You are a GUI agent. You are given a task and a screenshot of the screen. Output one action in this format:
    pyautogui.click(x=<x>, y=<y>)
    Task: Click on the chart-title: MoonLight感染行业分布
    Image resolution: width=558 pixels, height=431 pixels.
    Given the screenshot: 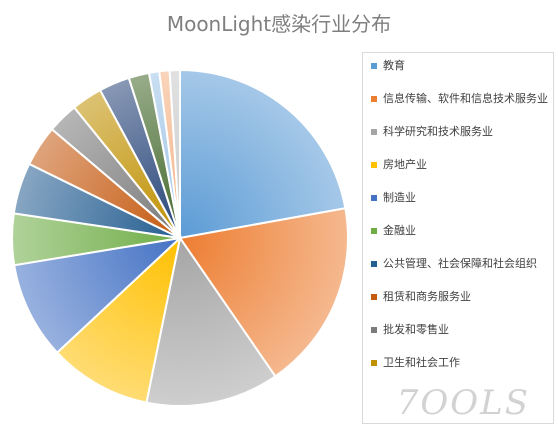 What is the action you would take?
    pyautogui.click(x=279, y=24)
    